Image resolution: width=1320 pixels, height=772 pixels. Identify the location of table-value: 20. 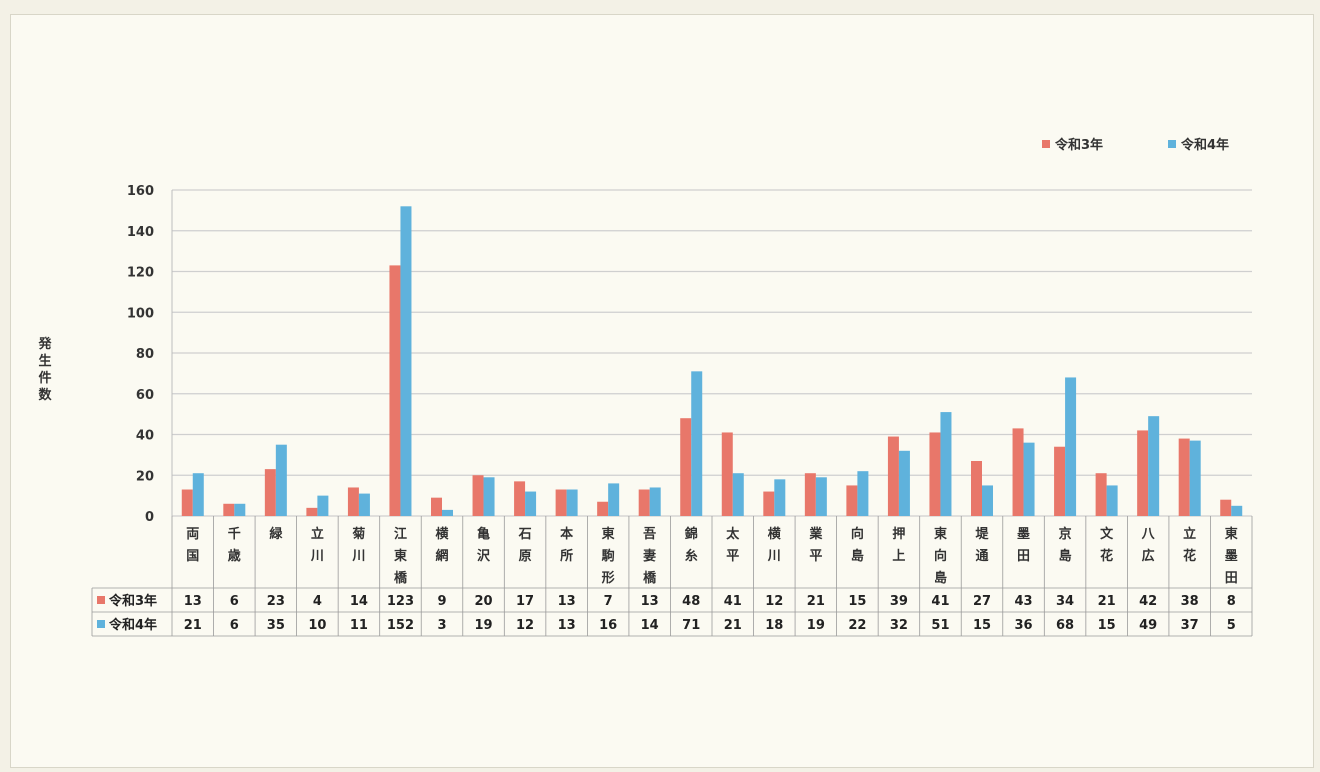
(483, 601).